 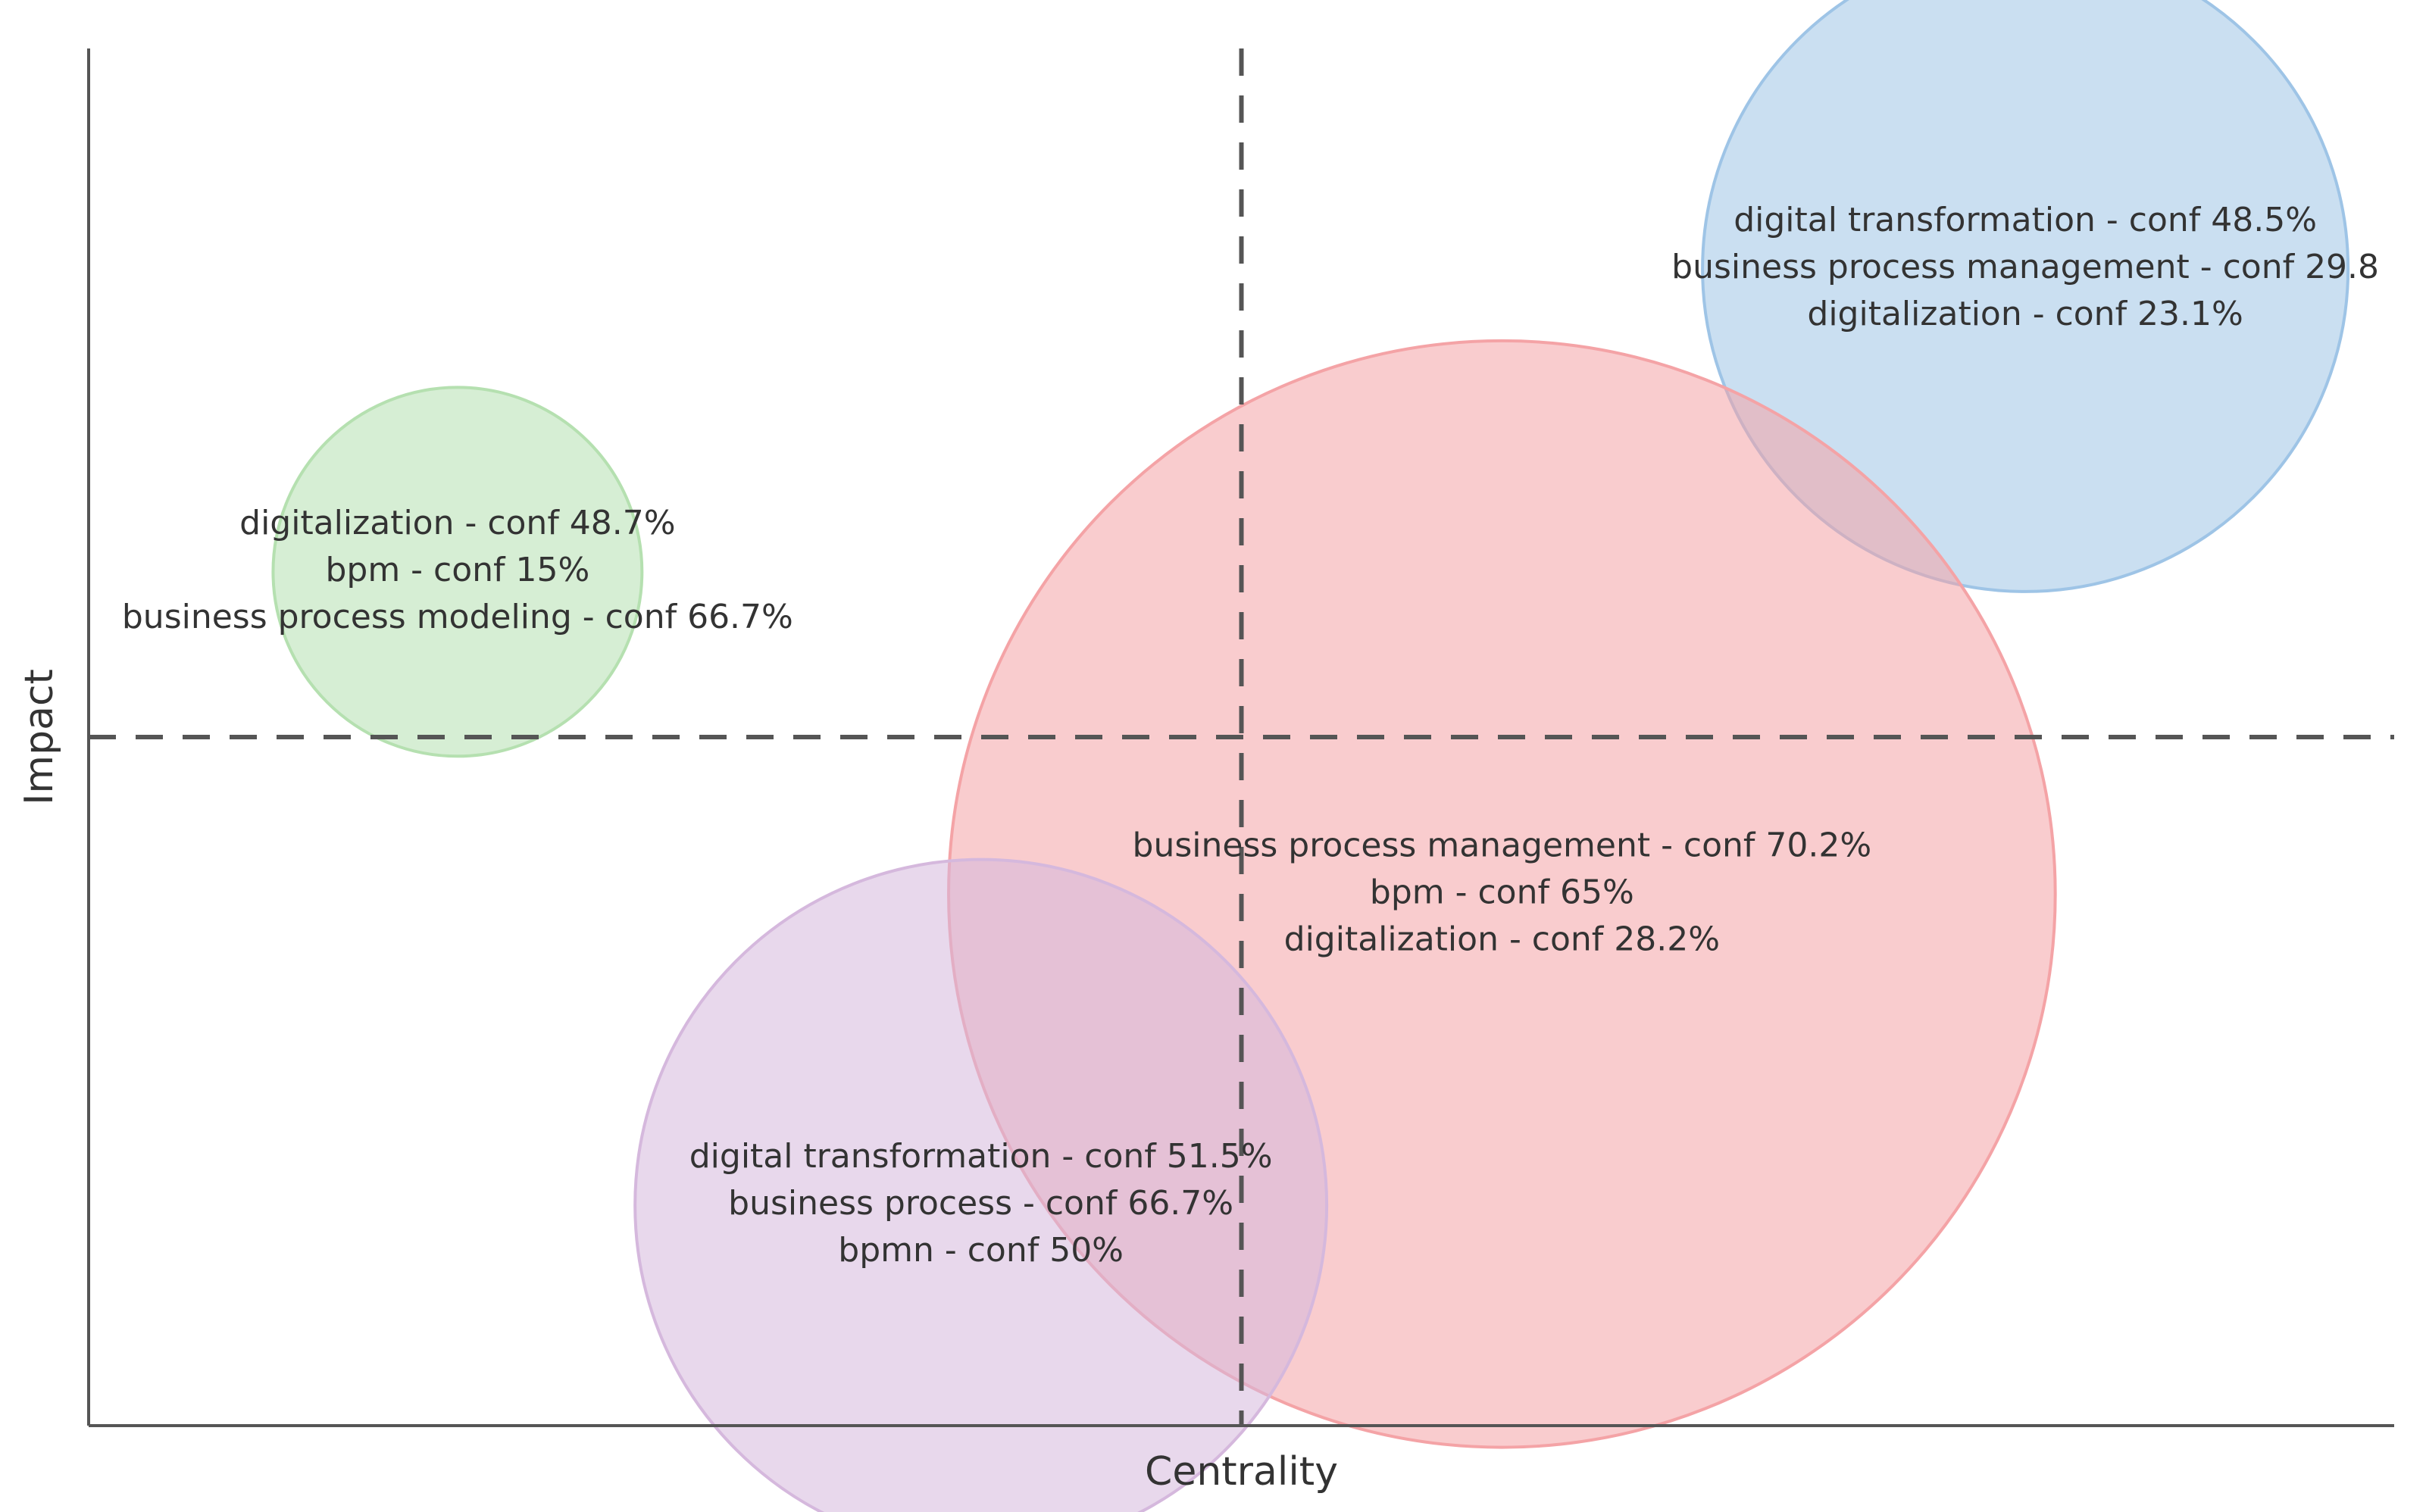 What do you see at coordinates (458, 617) in the screenshot?
I see `bubble-label: business process modeling - conf 66.7%` at bounding box center [458, 617].